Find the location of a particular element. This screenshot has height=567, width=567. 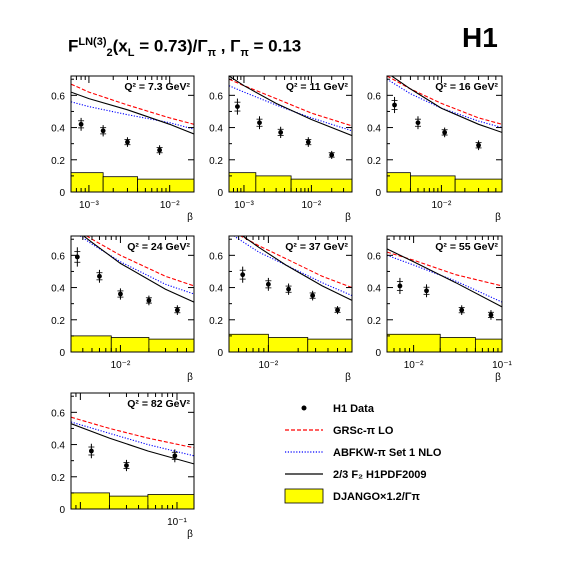

x-tick-label: 10⁻³ is located at coordinates (89, 205).